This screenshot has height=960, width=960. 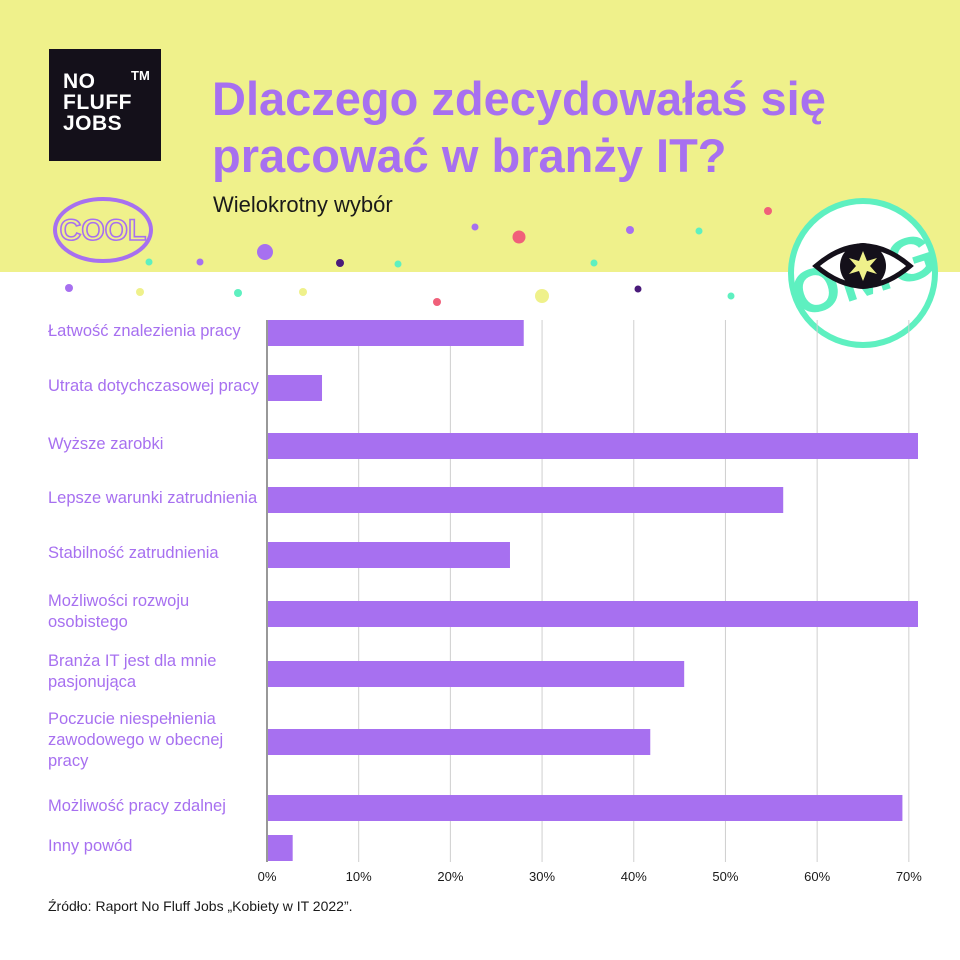 I want to click on cool-badge-icon: COOL, so click(x=103, y=230).